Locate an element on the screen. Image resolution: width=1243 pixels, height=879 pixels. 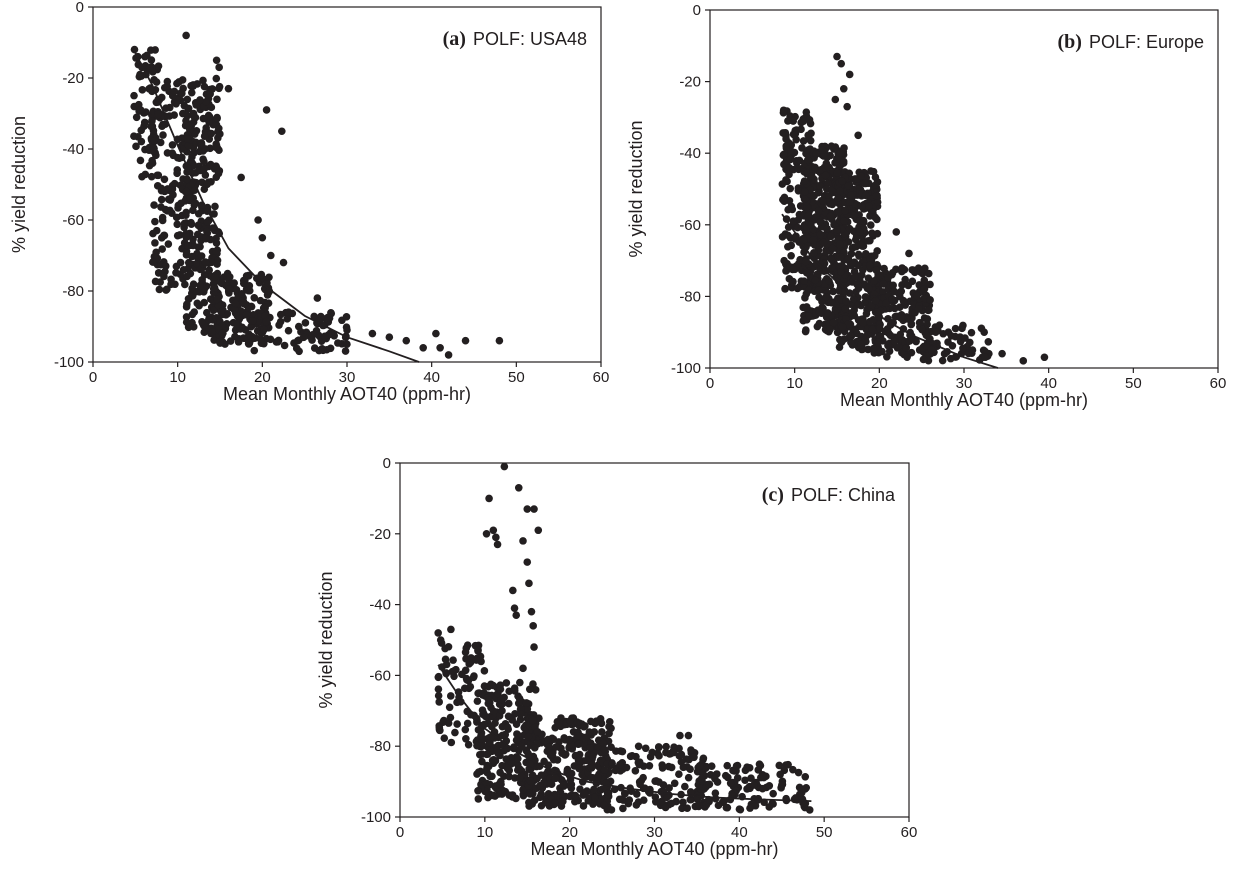
scatter-points is located at coordinates (913, 208).